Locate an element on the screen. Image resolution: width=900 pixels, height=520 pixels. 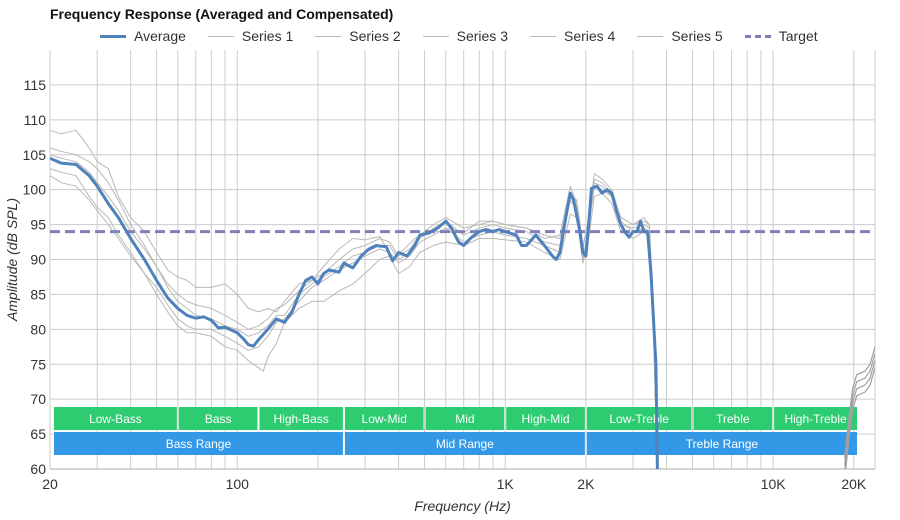
y-tick-label: 85 is located at coordinates (38, 294).